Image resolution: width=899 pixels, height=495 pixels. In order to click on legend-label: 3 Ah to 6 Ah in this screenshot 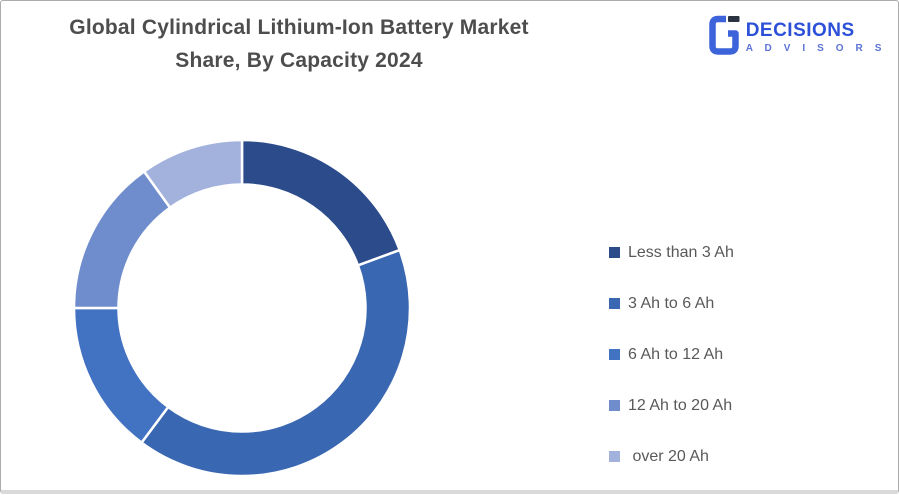, I will do `click(671, 303)`.